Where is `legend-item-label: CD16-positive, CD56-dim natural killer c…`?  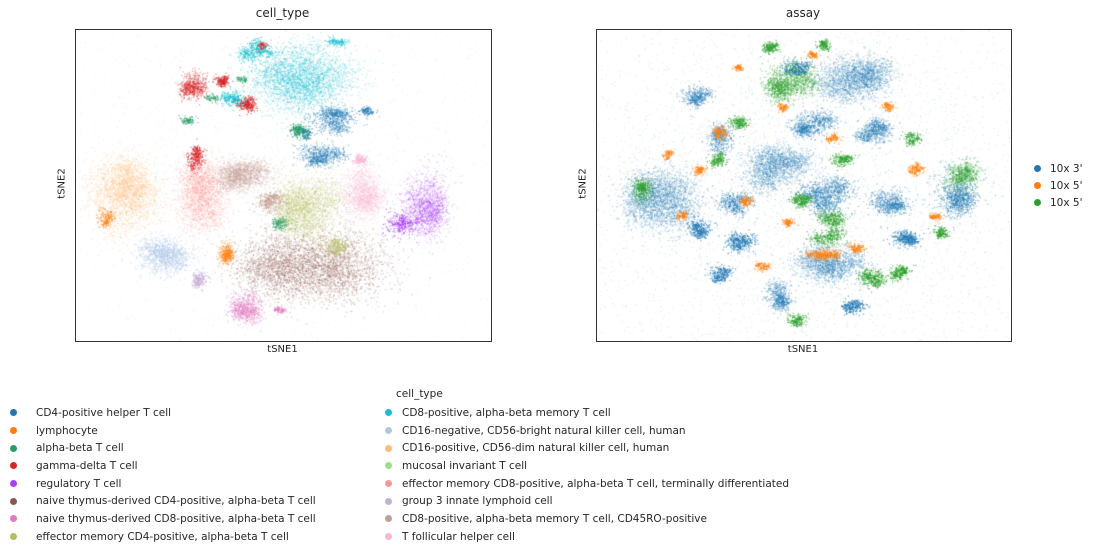 legend-item-label: CD16-positive, CD56-dim natural killer c… is located at coordinates (536, 448).